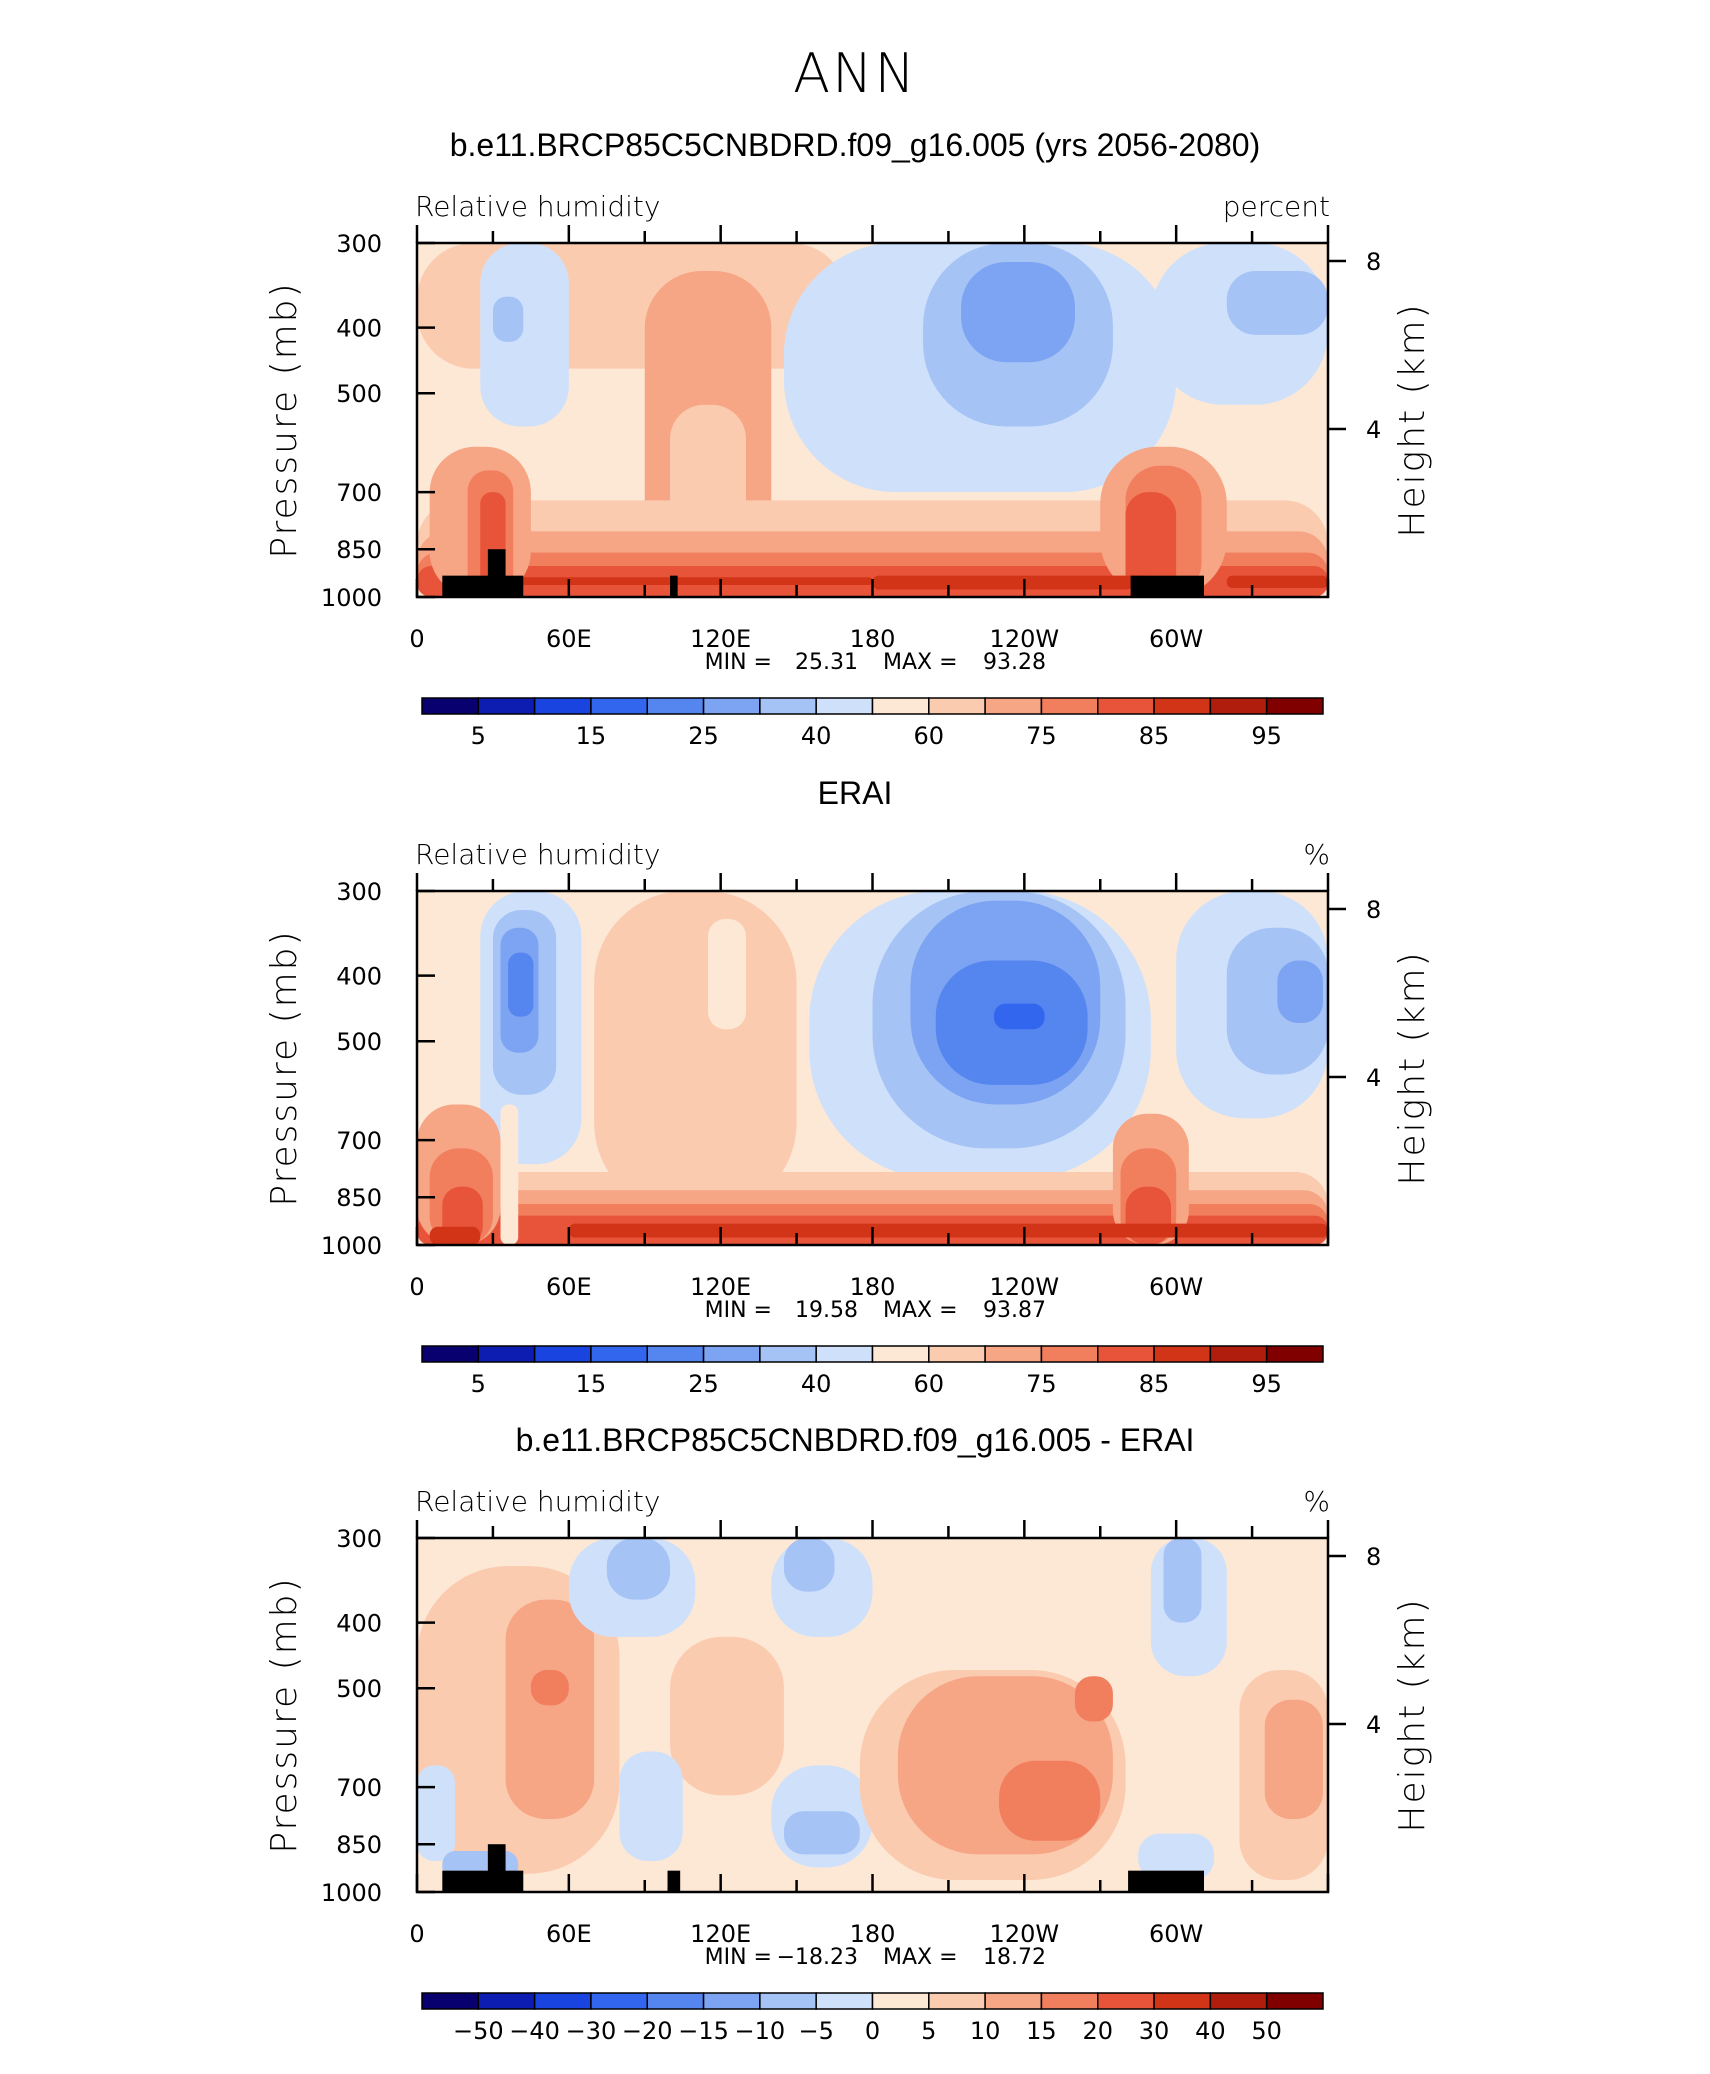 The image size is (1710, 2074). What do you see at coordinates (1154, 2031) in the screenshot?
I see `colorbar-label: 30` at bounding box center [1154, 2031].